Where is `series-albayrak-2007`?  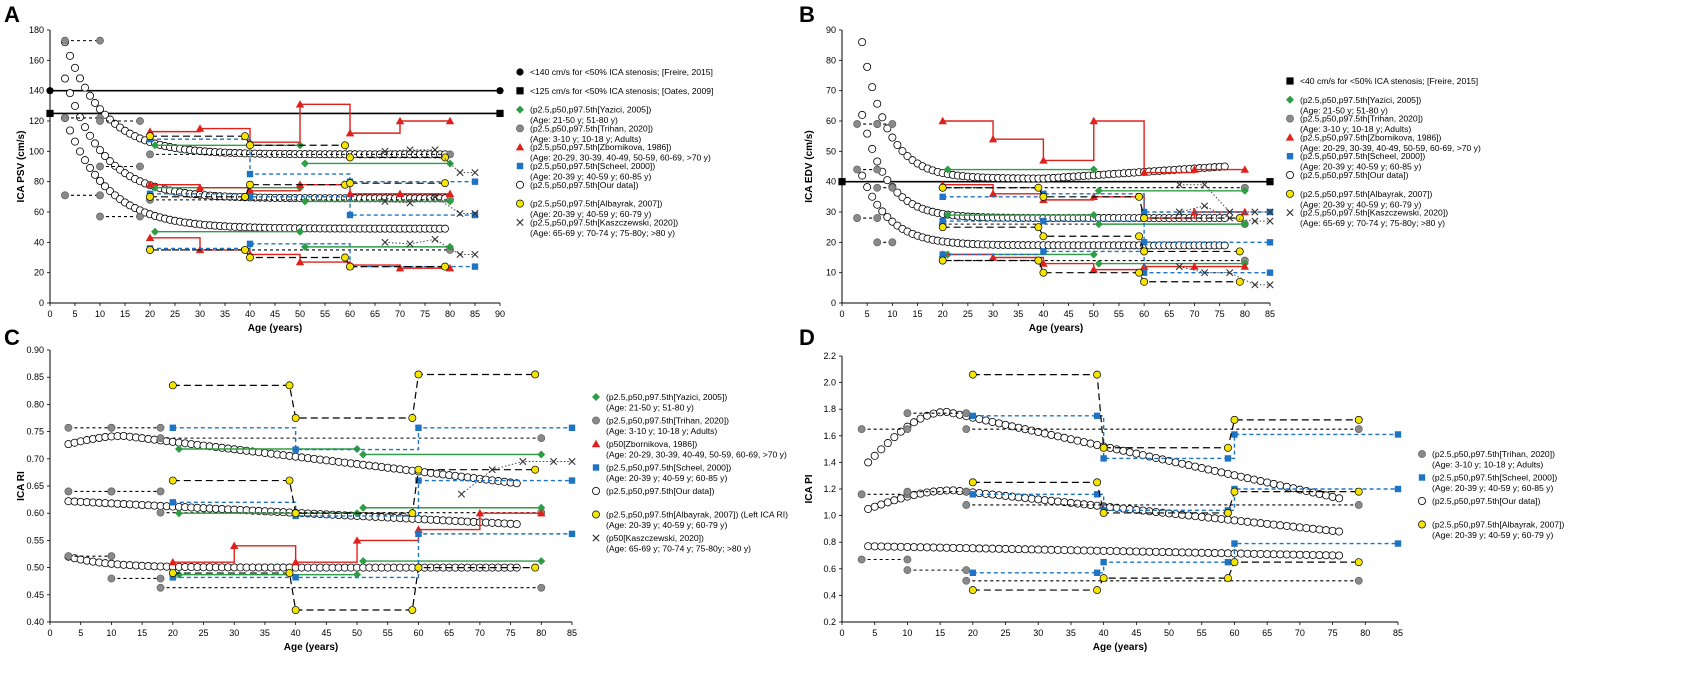 series-albayrak-2007 is located at coordinates (354, 492).